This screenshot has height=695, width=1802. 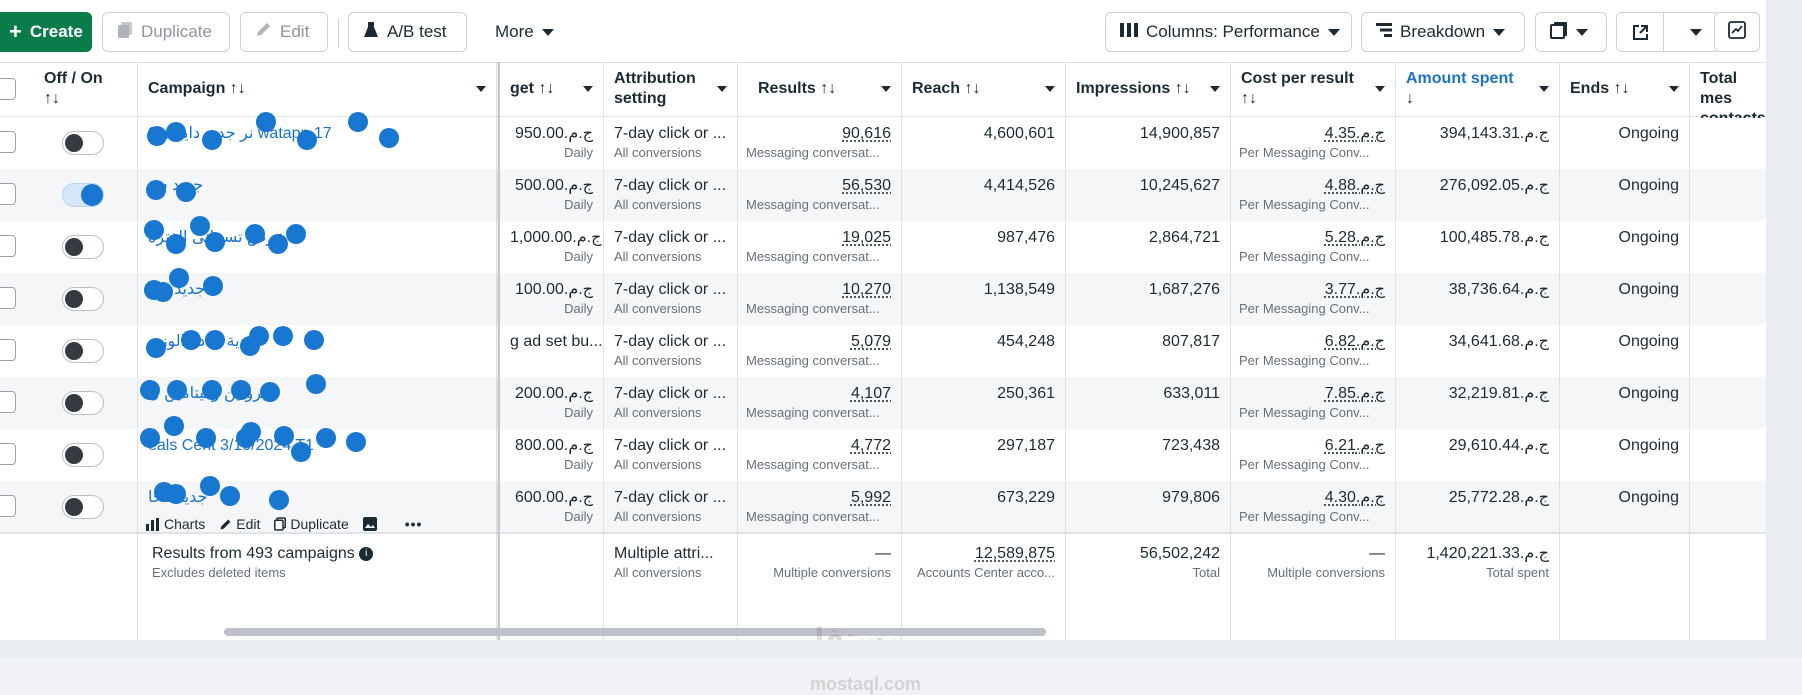 I want to click on campaign-name-cell: عرض تسمانى الفترة, so click(x=317, y=247).